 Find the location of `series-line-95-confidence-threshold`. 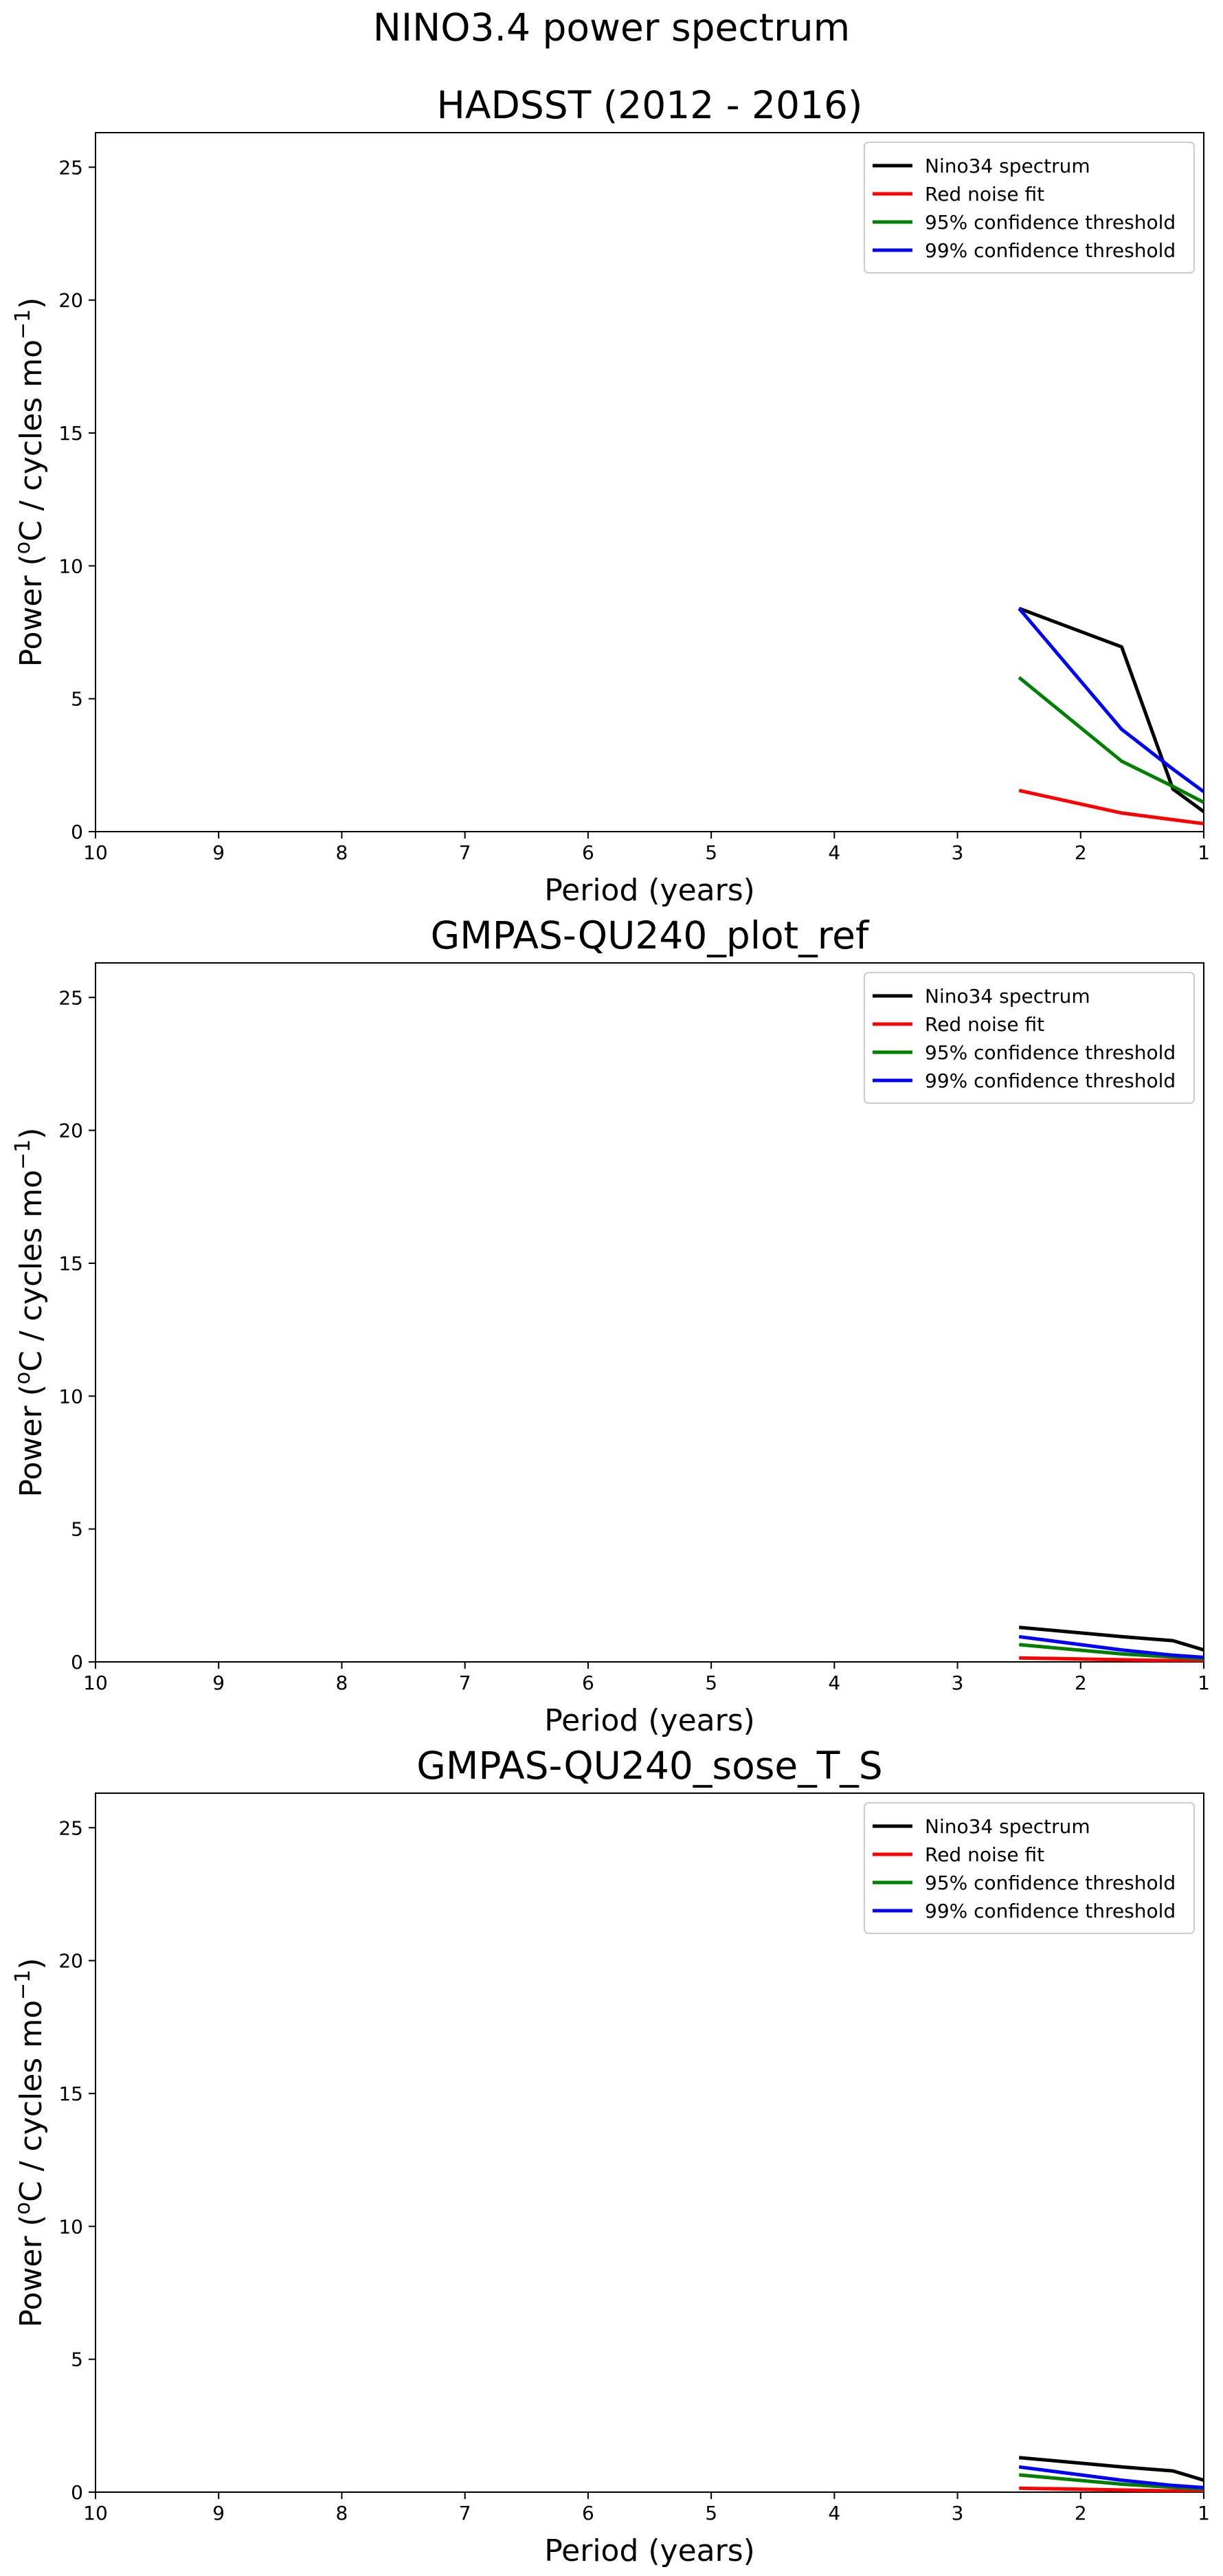

series-line-95-confidence-threshold is located at coordinates (1111, 740).